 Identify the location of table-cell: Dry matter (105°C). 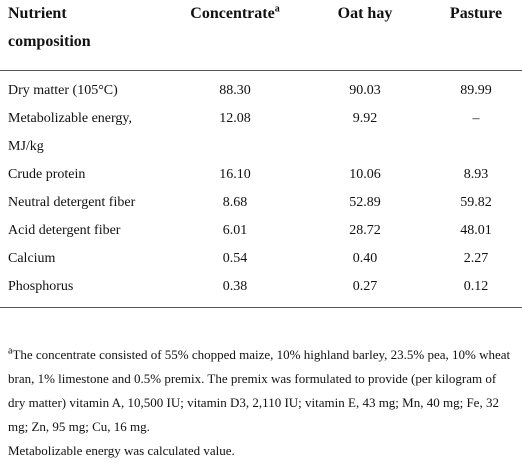
(85, 88).